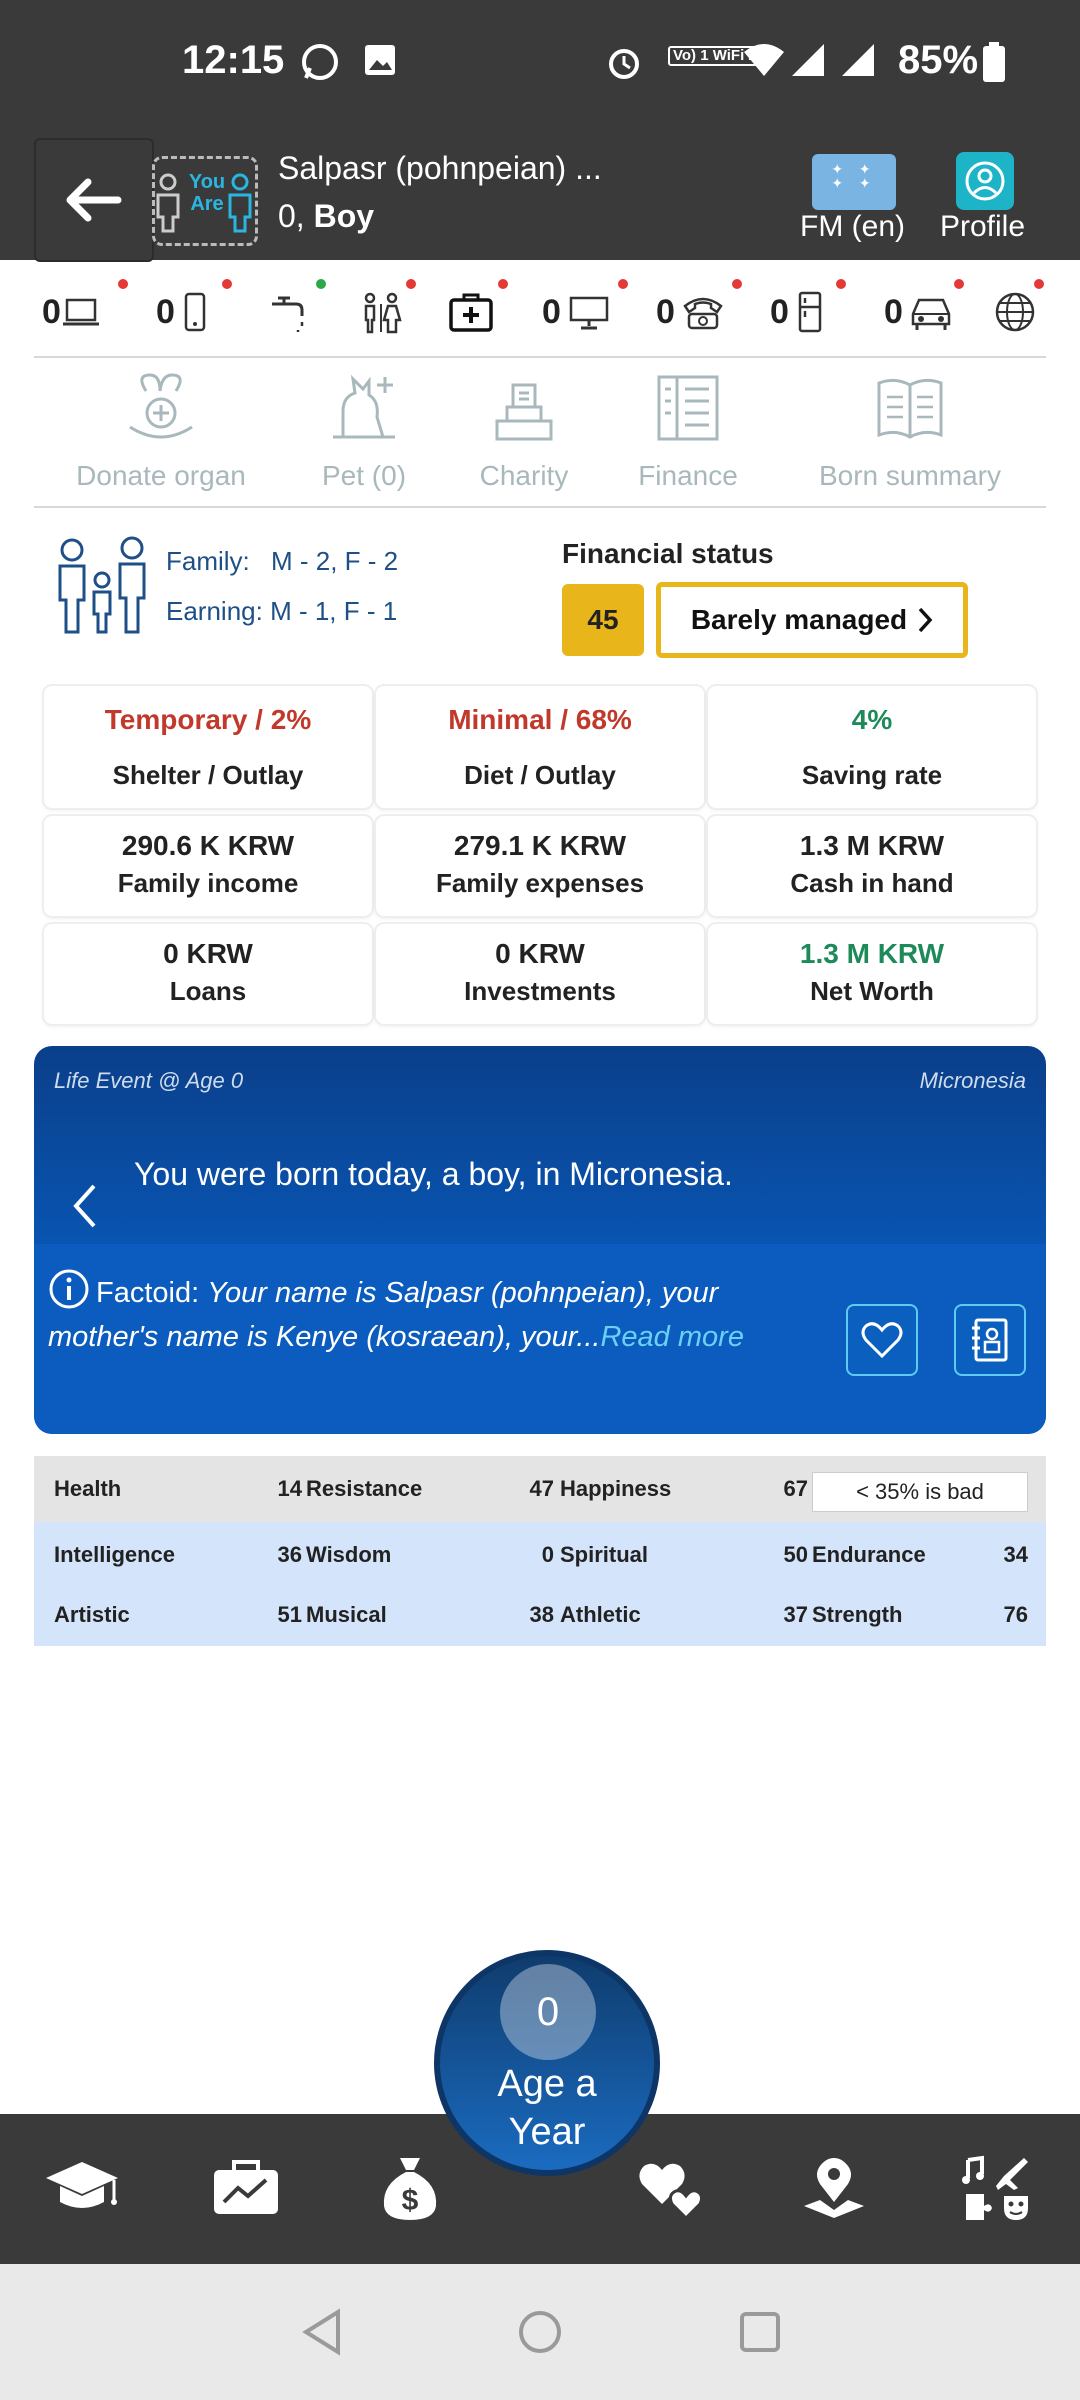 The width and height of the screenshot is (1080, 2400). I want to click on attr-wisdom-value: 0, so click(547, 1554).